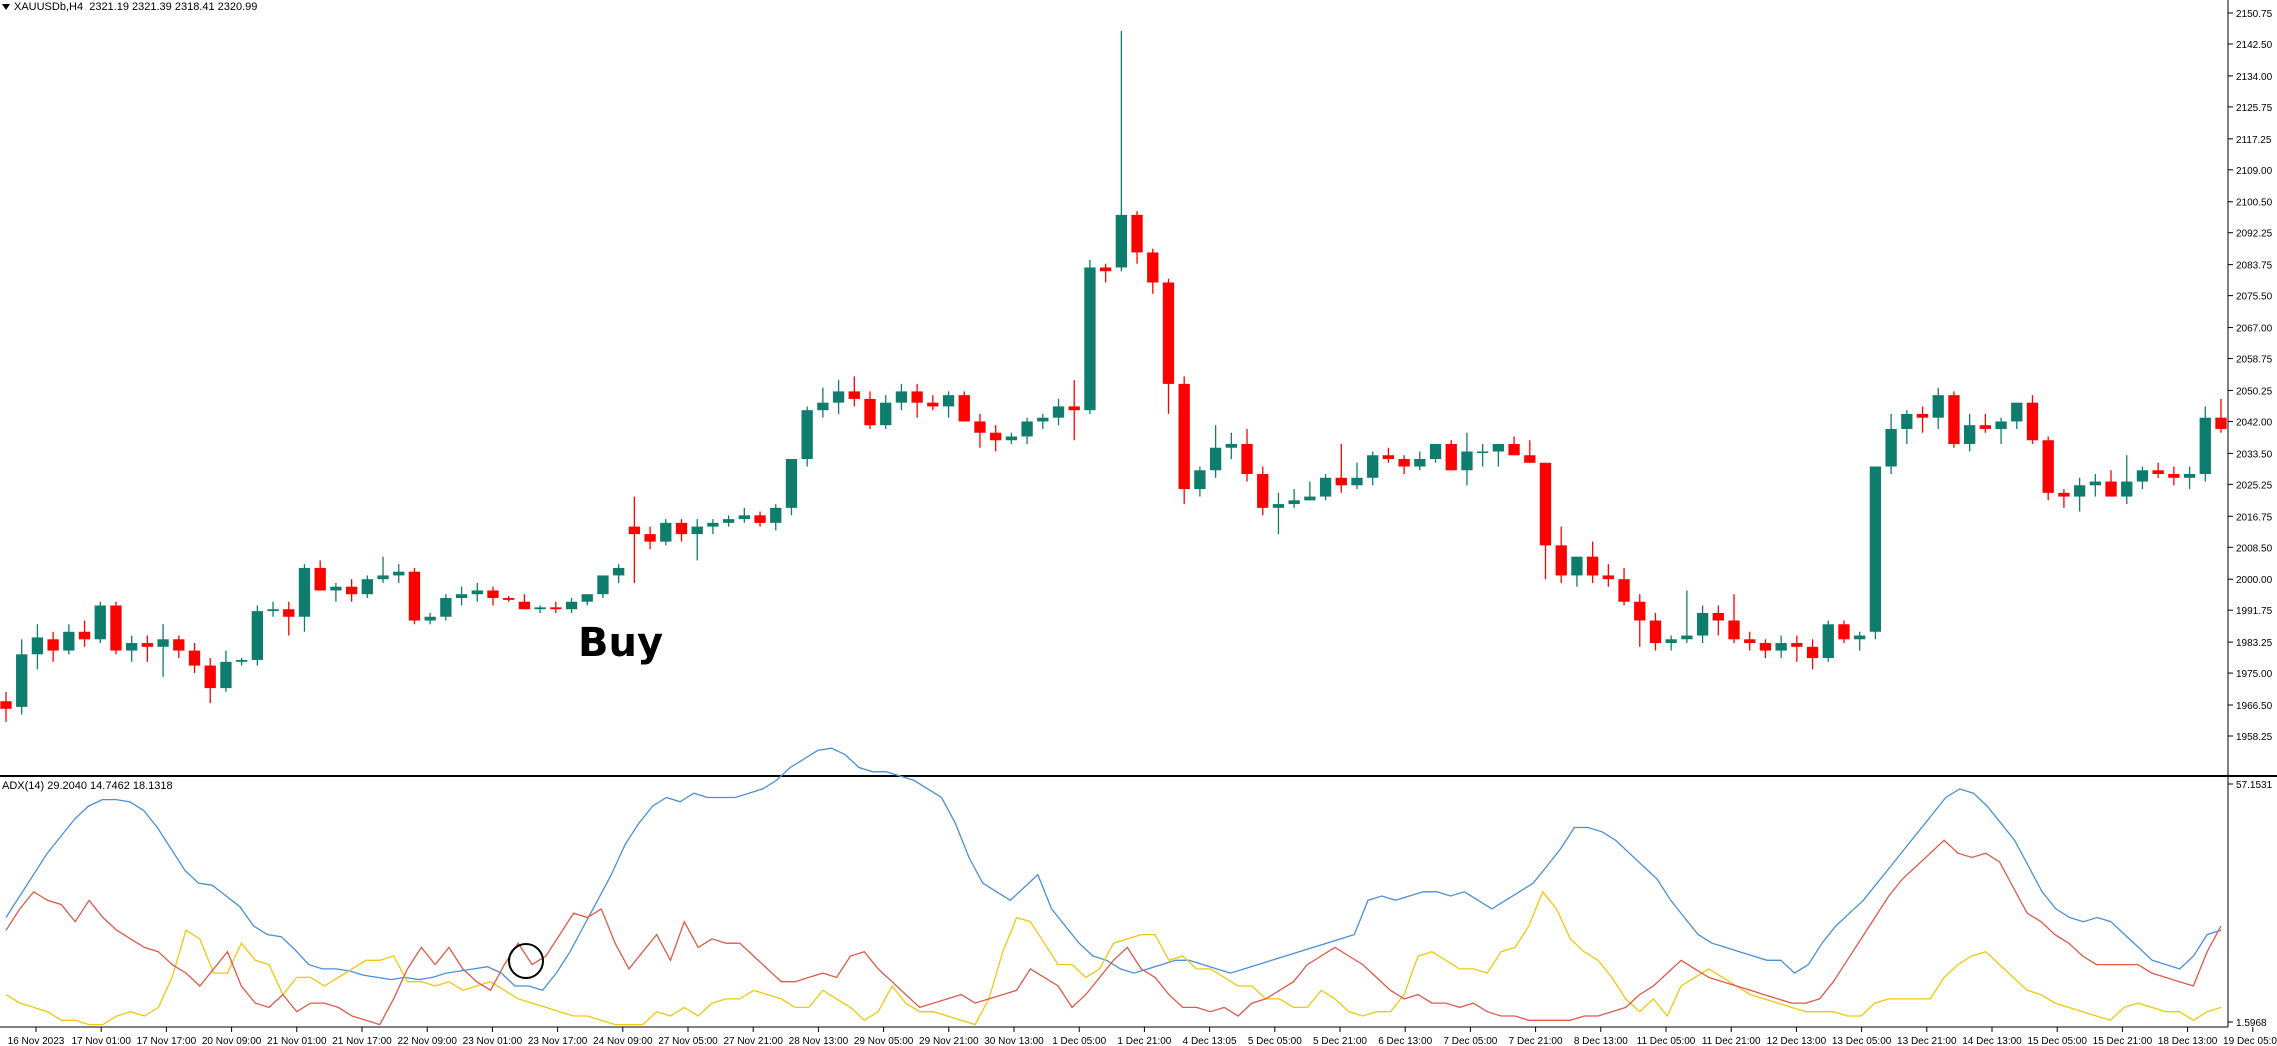 This screenshot has width=2277, height=1046. I want to click on time-tick-label: 1 Dec 21:00, so click(1144, 1041).